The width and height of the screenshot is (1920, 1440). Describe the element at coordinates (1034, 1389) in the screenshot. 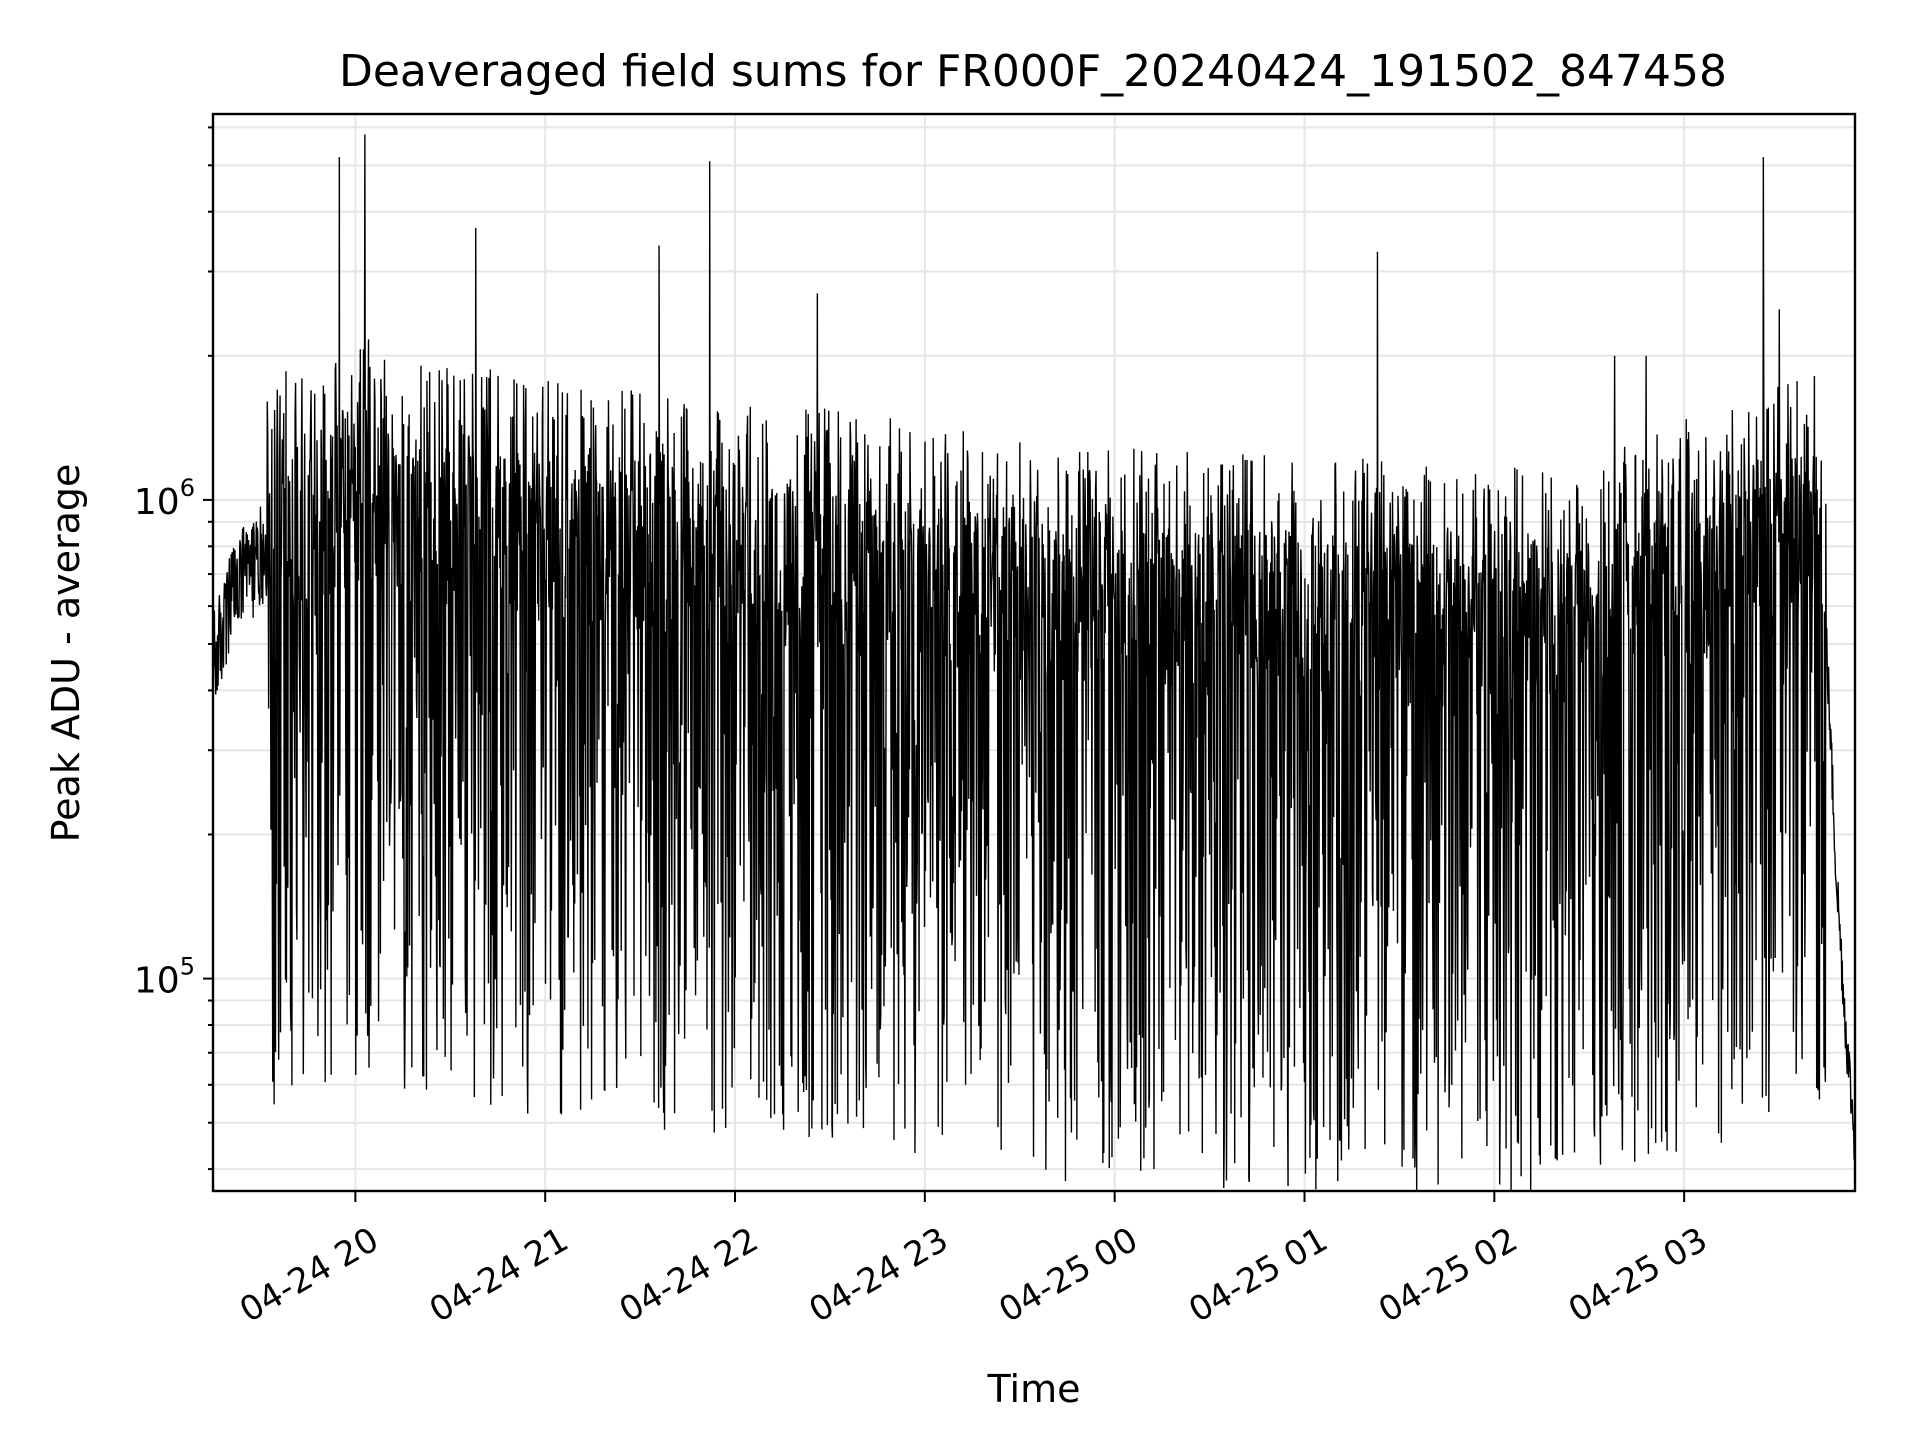

I see `x-axis-label: Time` at that location.